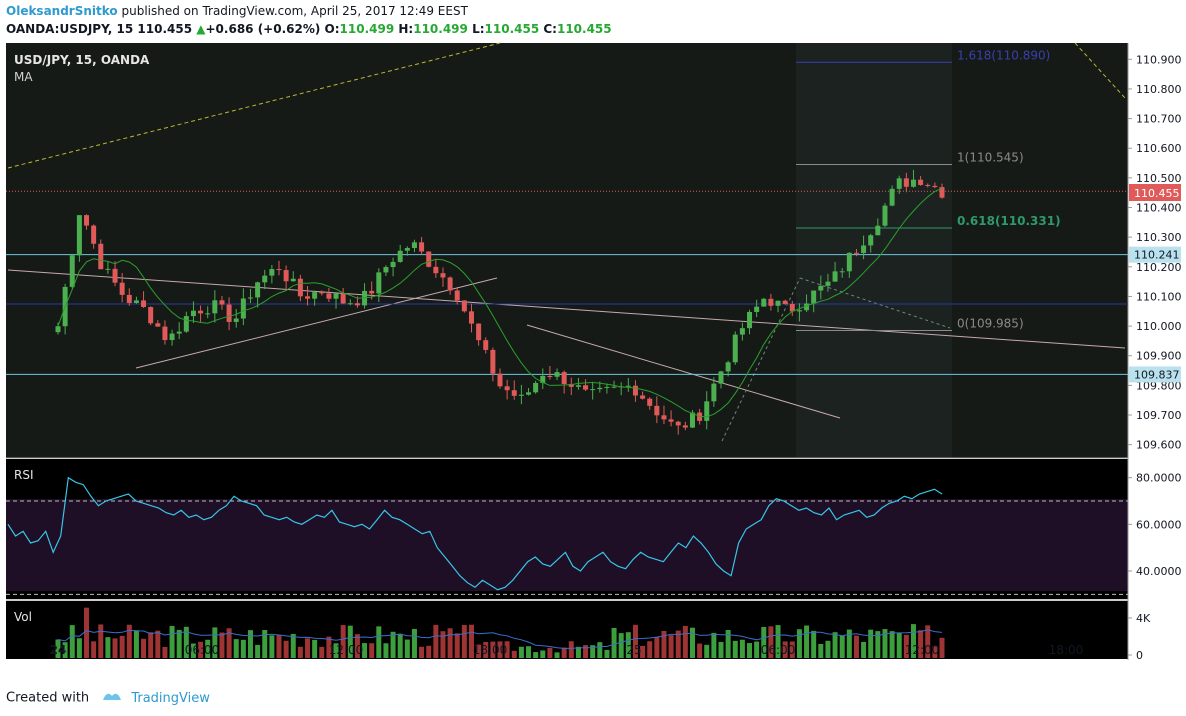 The height and width of the screenshot is (716, 1186). Describe the element at coordinates (62, 11) in the screenshot. I see `author-link: OleksandrSnitko` at that location.